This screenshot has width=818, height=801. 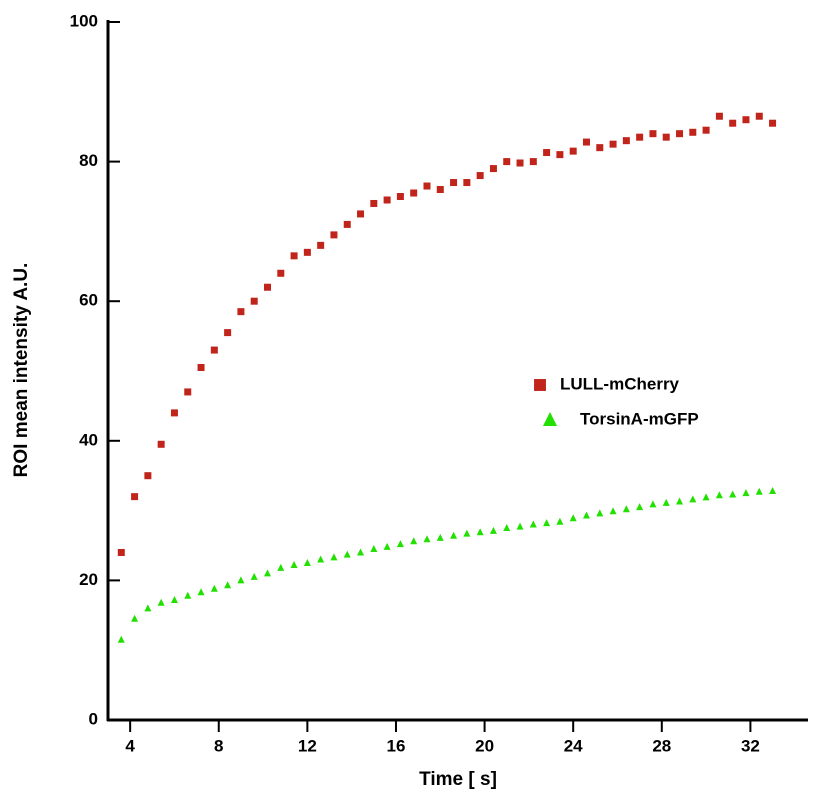 What do you see at coordinates (88, 439) in the screenshot?
I see `y-tick-label: 40` at bounding box center [88, 439].